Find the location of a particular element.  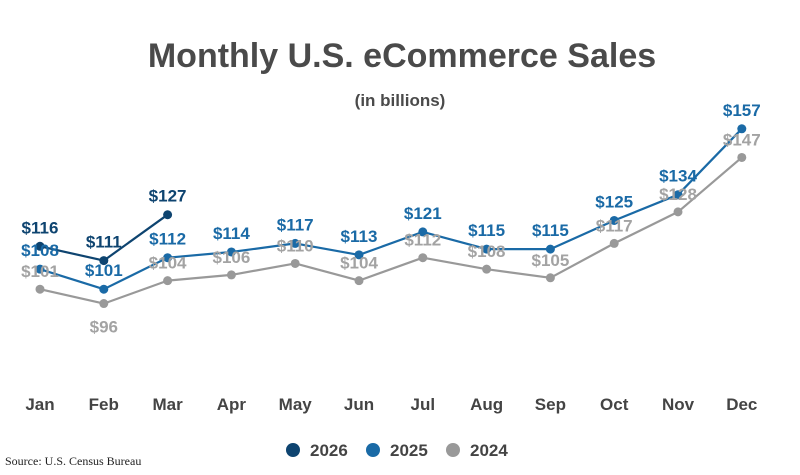

data-label-2024: $108 is located at coordinates (487, 251).